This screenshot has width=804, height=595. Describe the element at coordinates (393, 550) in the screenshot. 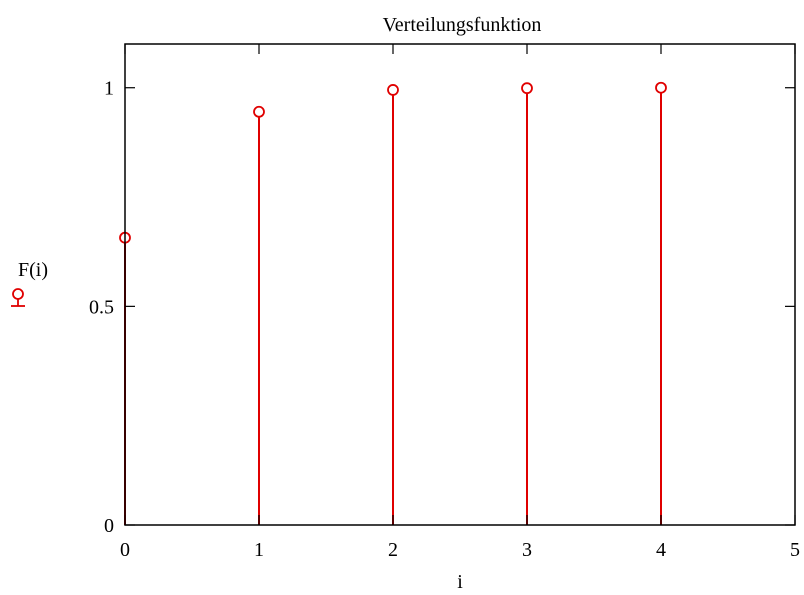

I see `x-tick-label: 2` at that location.